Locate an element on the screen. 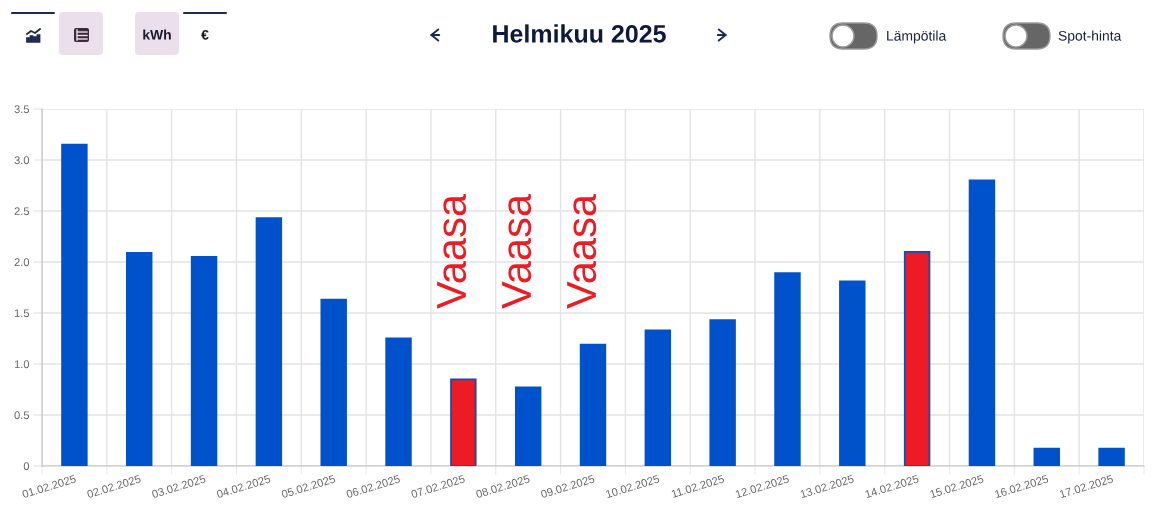 This screenshot has height=505, width=1161. y-tick-label: 2.5 is located at coordinates (22, 211).